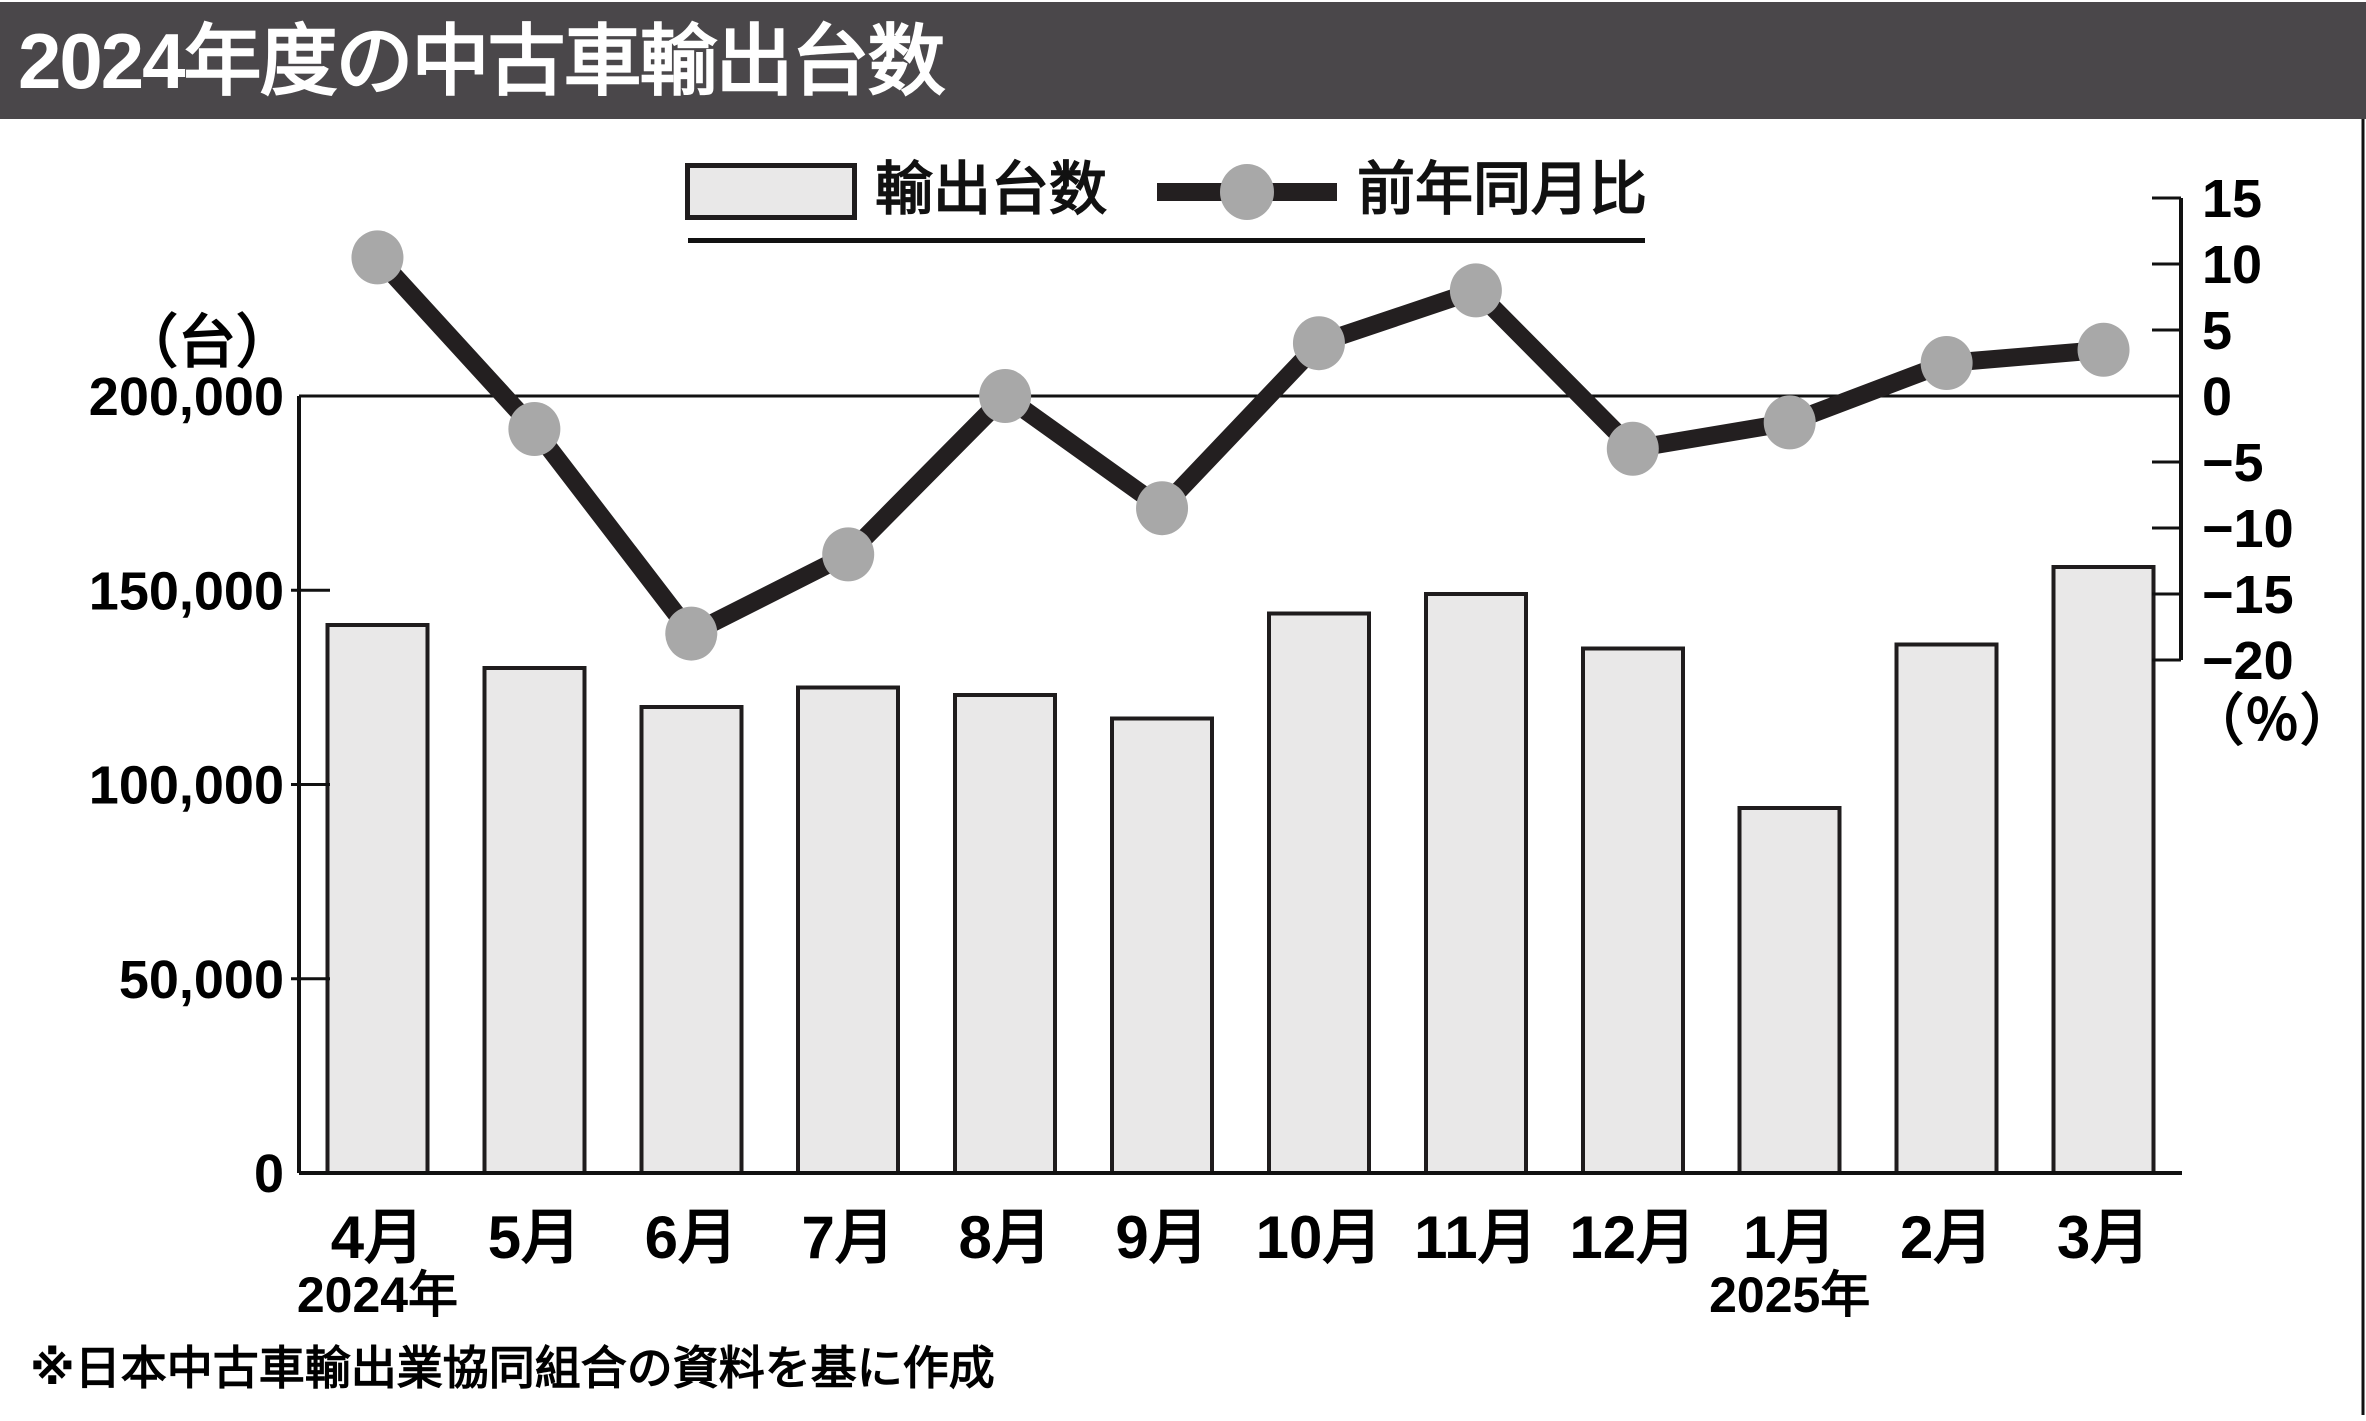  What do you see at coordinates (2248, 595) in the screenshot?
I see `right-tick-label--15: −15` at bounding box center [2248, 595].